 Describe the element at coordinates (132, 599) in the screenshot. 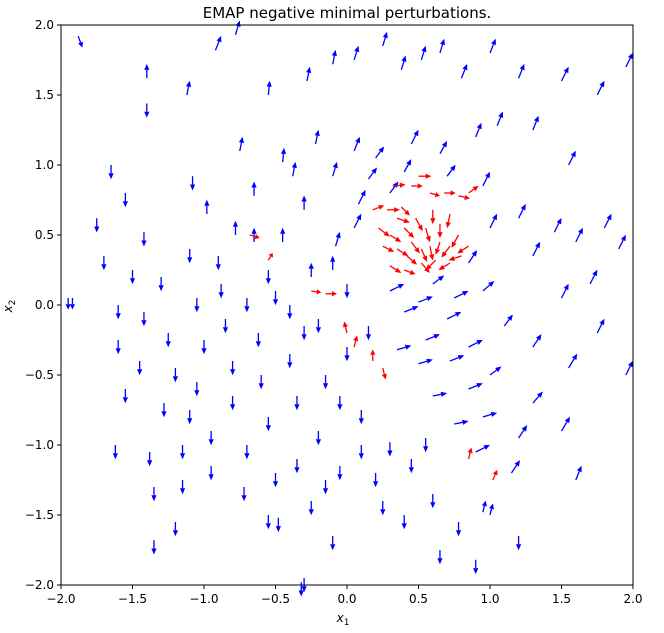

I see `x-tick-label: −1.5` at that location.